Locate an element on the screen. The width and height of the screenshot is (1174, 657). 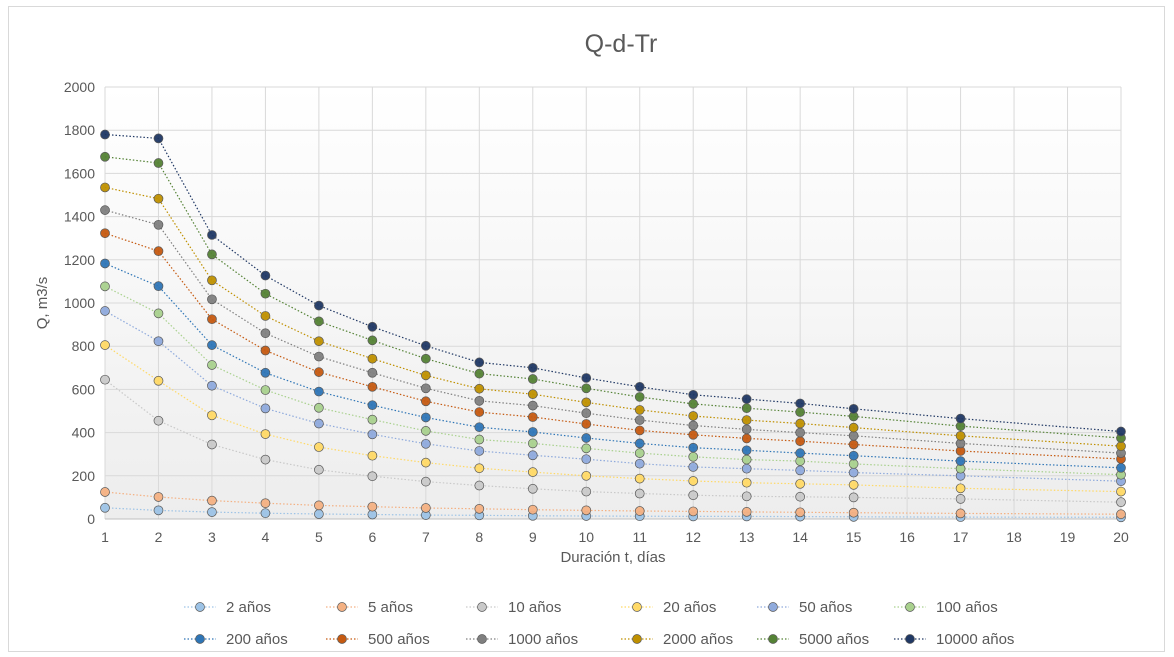
x-tick-label: 19 is located at coordinates (1068, 537).